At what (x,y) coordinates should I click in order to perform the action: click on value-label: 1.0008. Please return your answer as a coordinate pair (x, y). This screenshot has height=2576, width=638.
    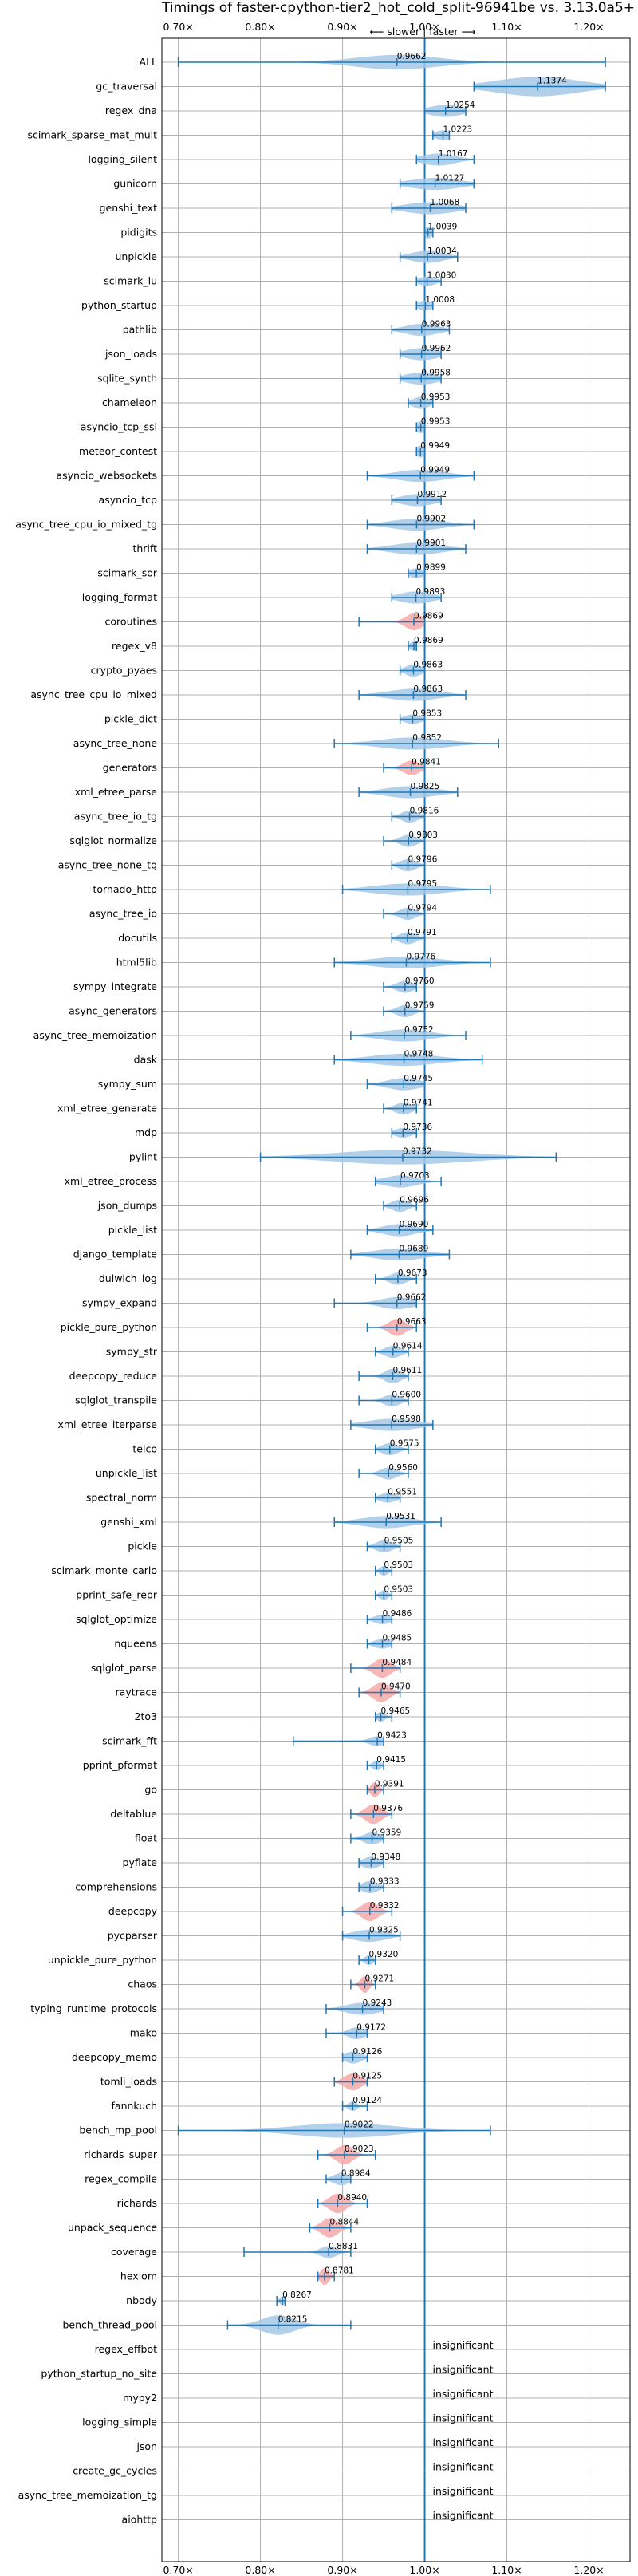
    Looking at the image, I should click on (440, 300).